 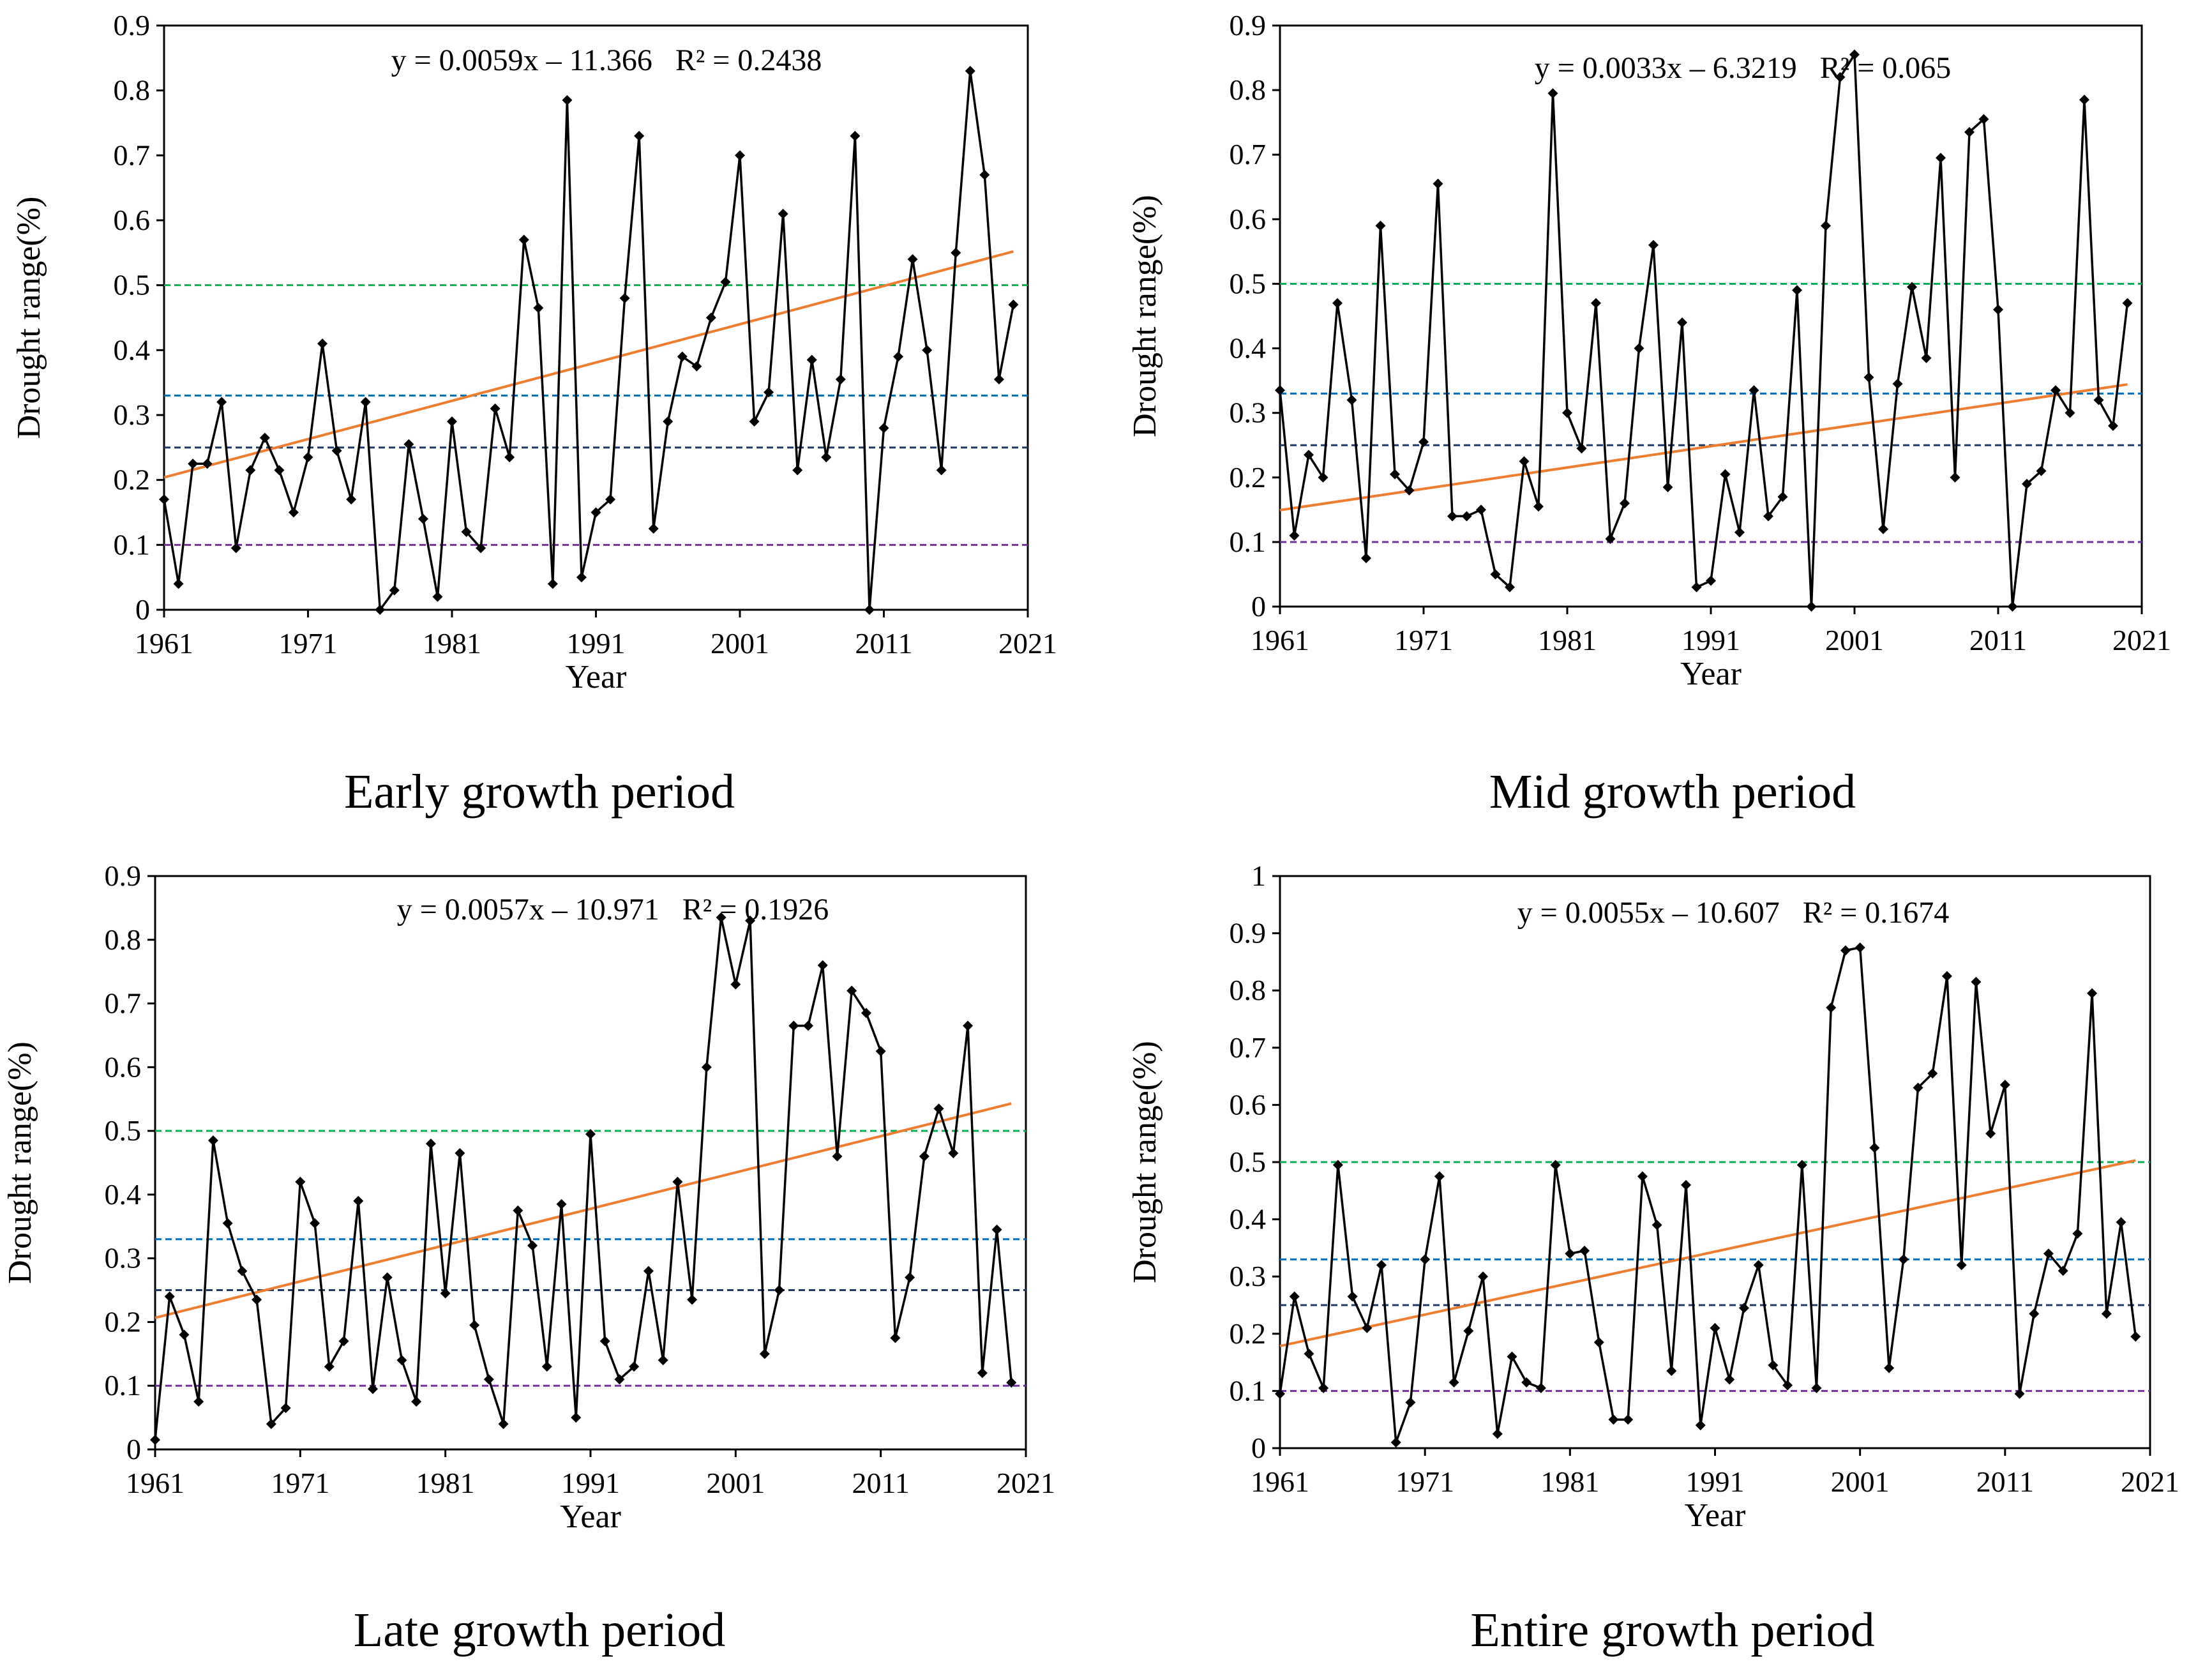 I want to click on x-tick-label: 2001, so click(x=735, y=1483).